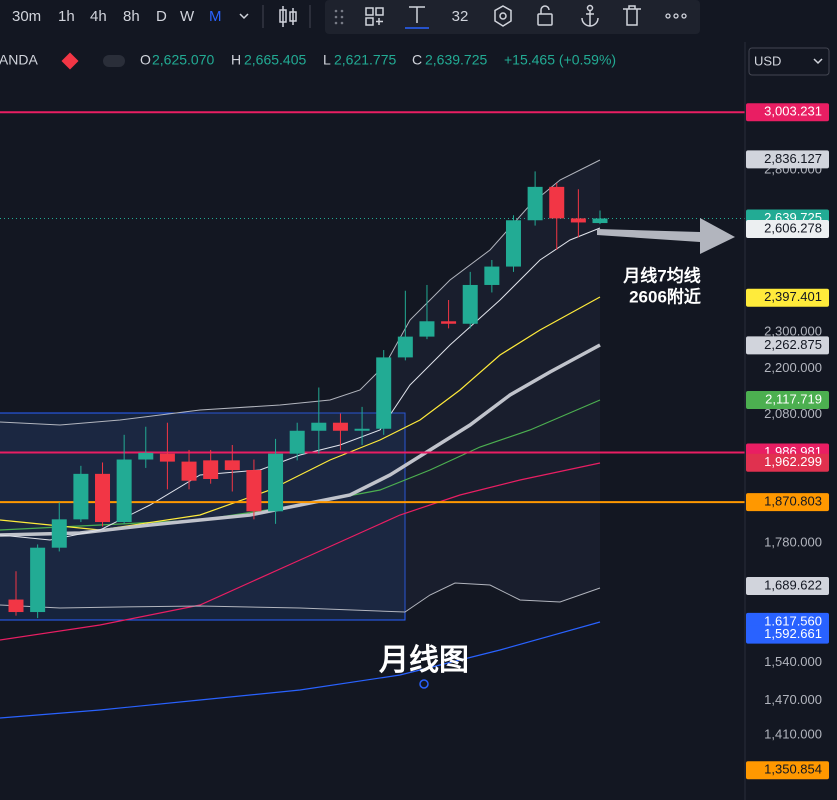  What do you see at coordinates (666, 236) in the screenshot?
I see `arrow` at bounding box center [666, 236].